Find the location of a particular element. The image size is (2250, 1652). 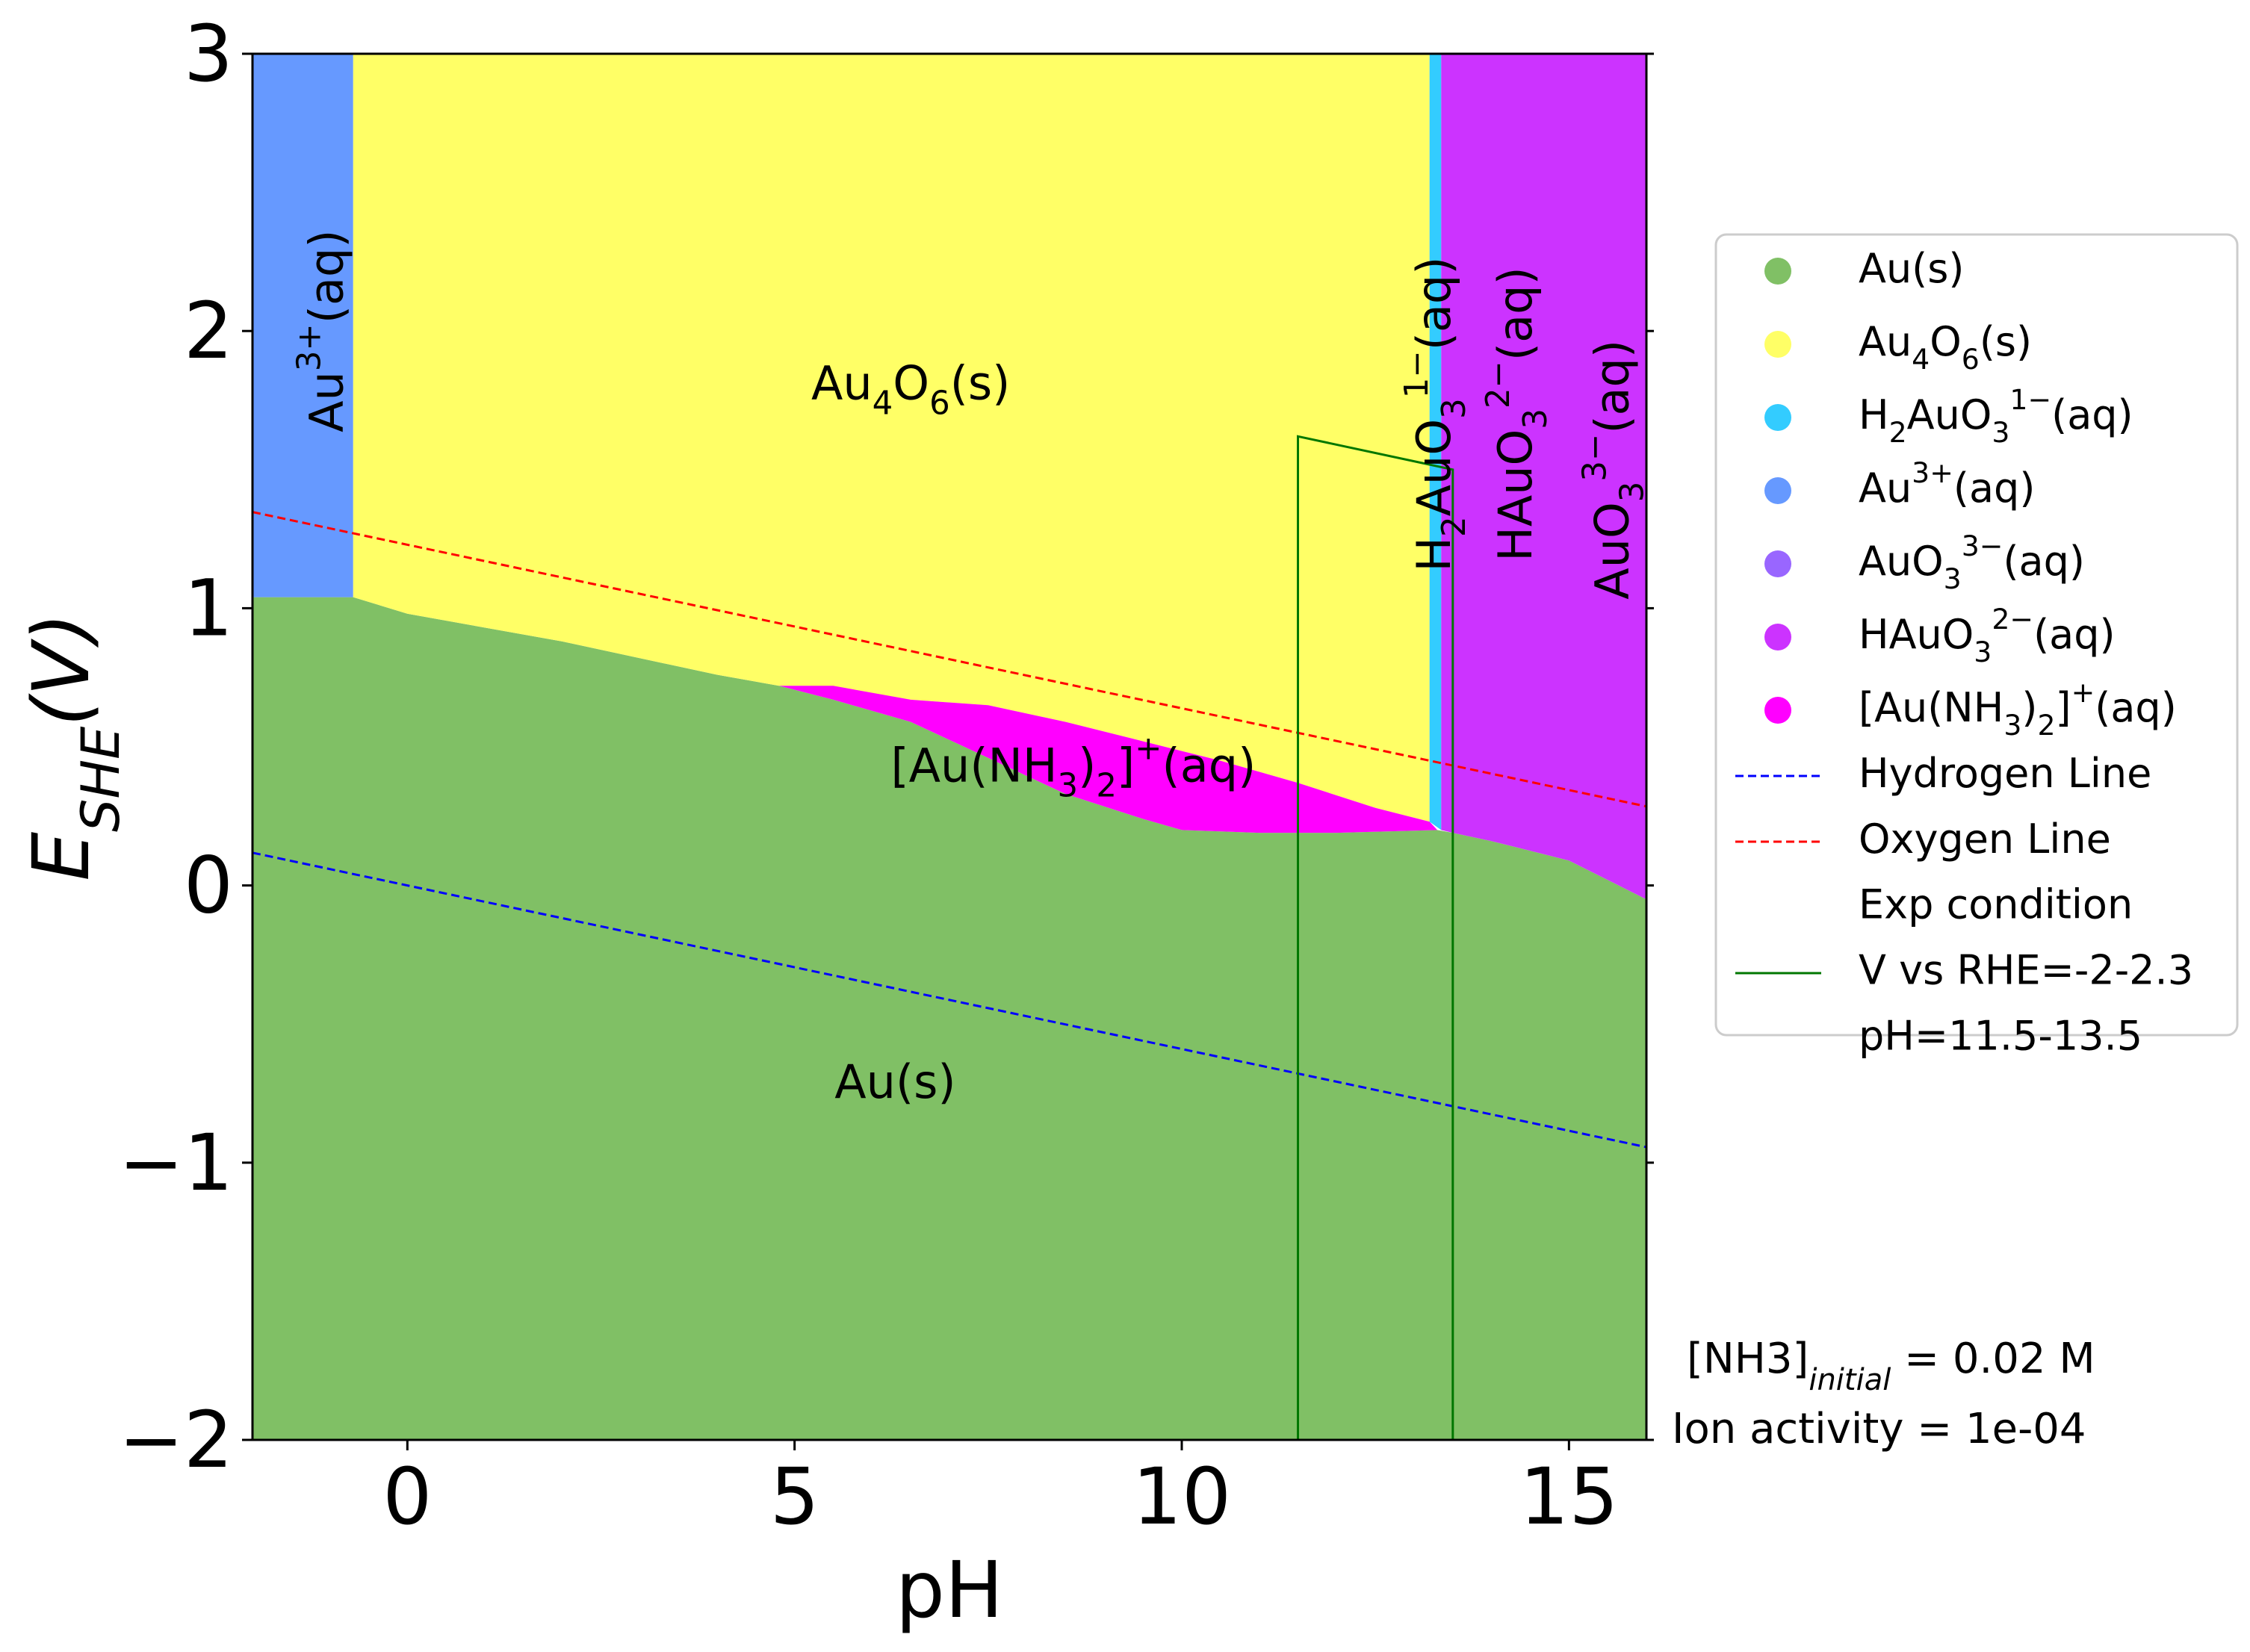

legend-label: Au4O6(s) is located at coordinates (1946, 347).